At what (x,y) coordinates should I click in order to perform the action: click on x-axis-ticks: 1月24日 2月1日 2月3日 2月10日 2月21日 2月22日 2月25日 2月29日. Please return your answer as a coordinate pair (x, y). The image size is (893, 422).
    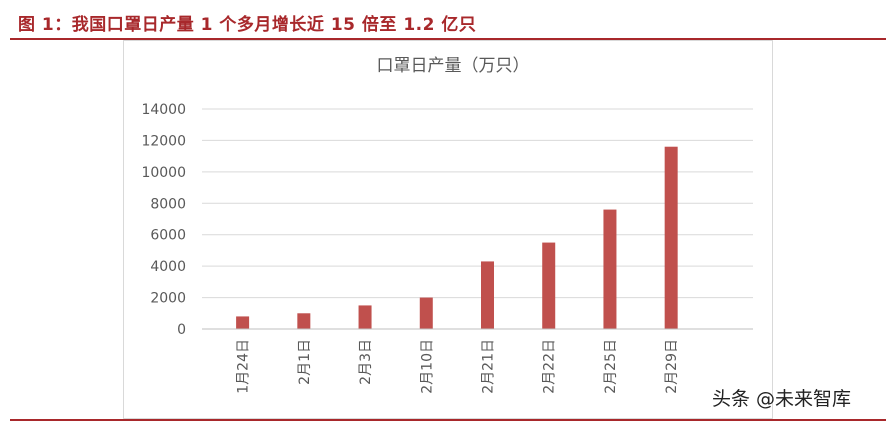
    Looking at the image, I should click on (458, 366).